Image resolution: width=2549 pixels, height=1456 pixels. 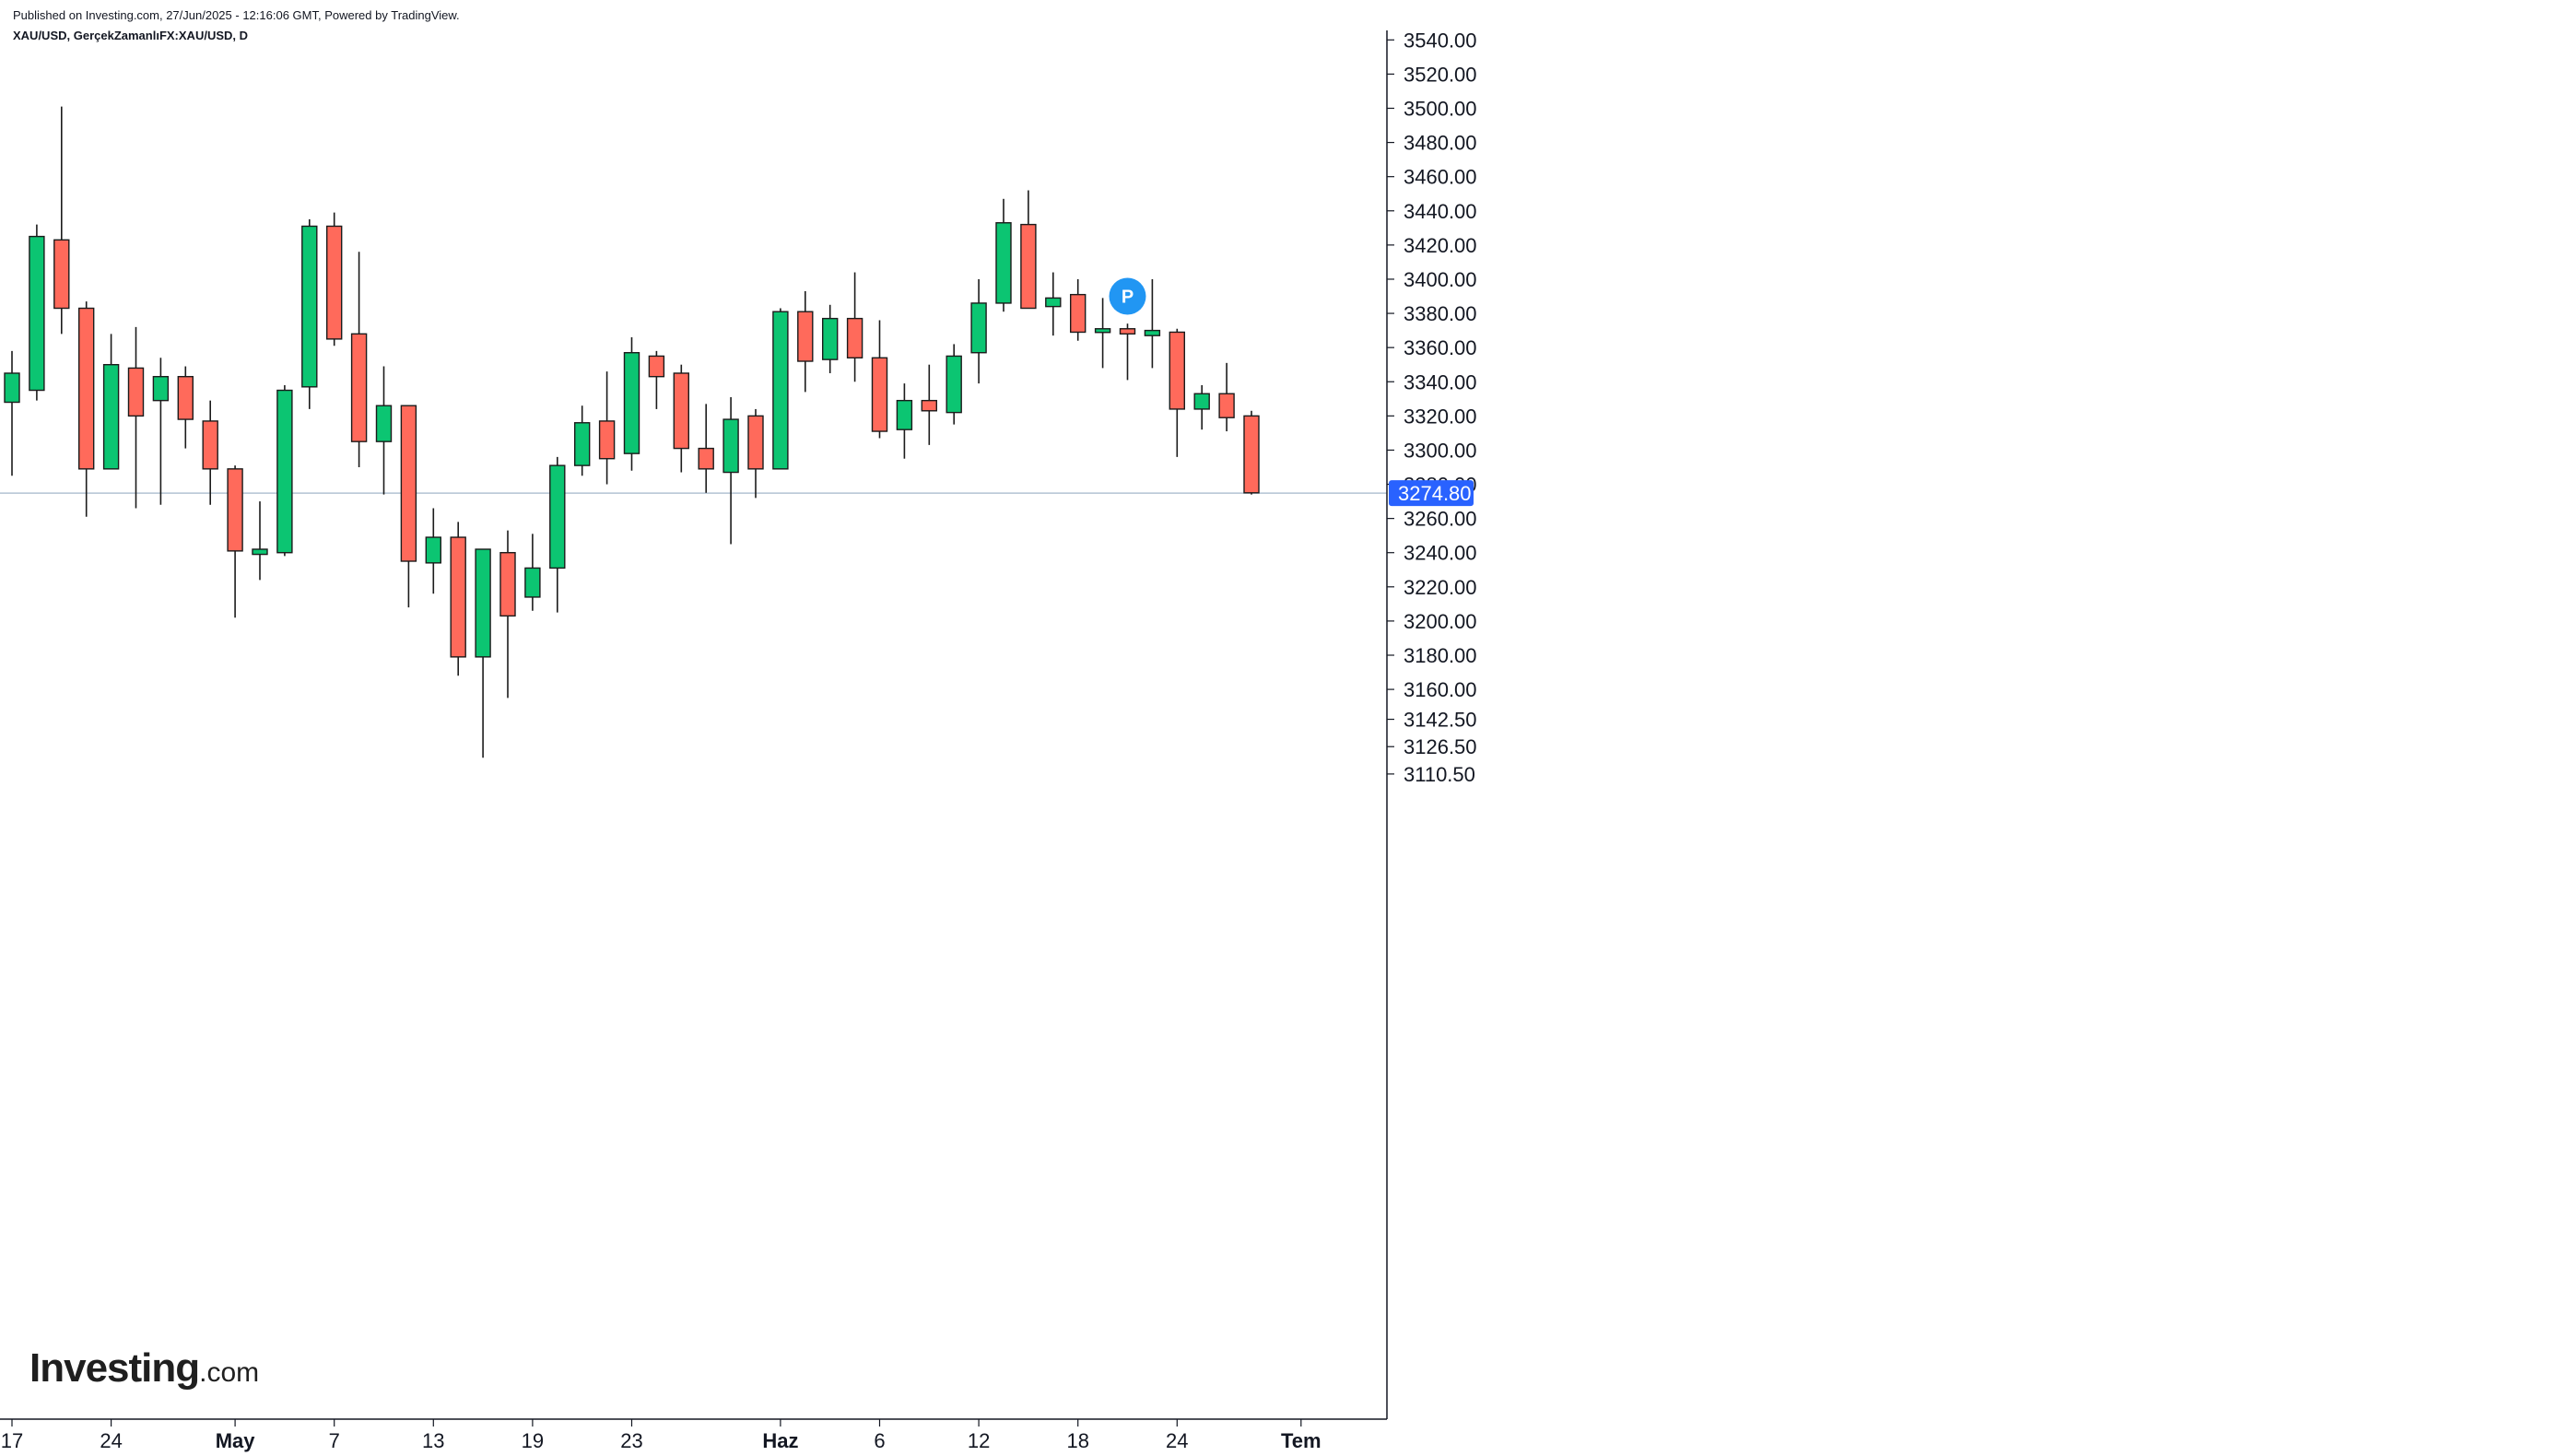 I want to click on p-marker-circle, so click(x=1127, y=296).